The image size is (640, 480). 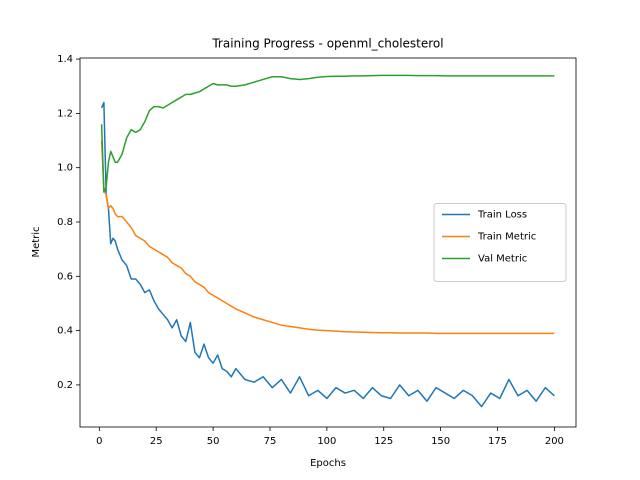 I want to click on x-tick-label: 25, so click(x=156, y=441).